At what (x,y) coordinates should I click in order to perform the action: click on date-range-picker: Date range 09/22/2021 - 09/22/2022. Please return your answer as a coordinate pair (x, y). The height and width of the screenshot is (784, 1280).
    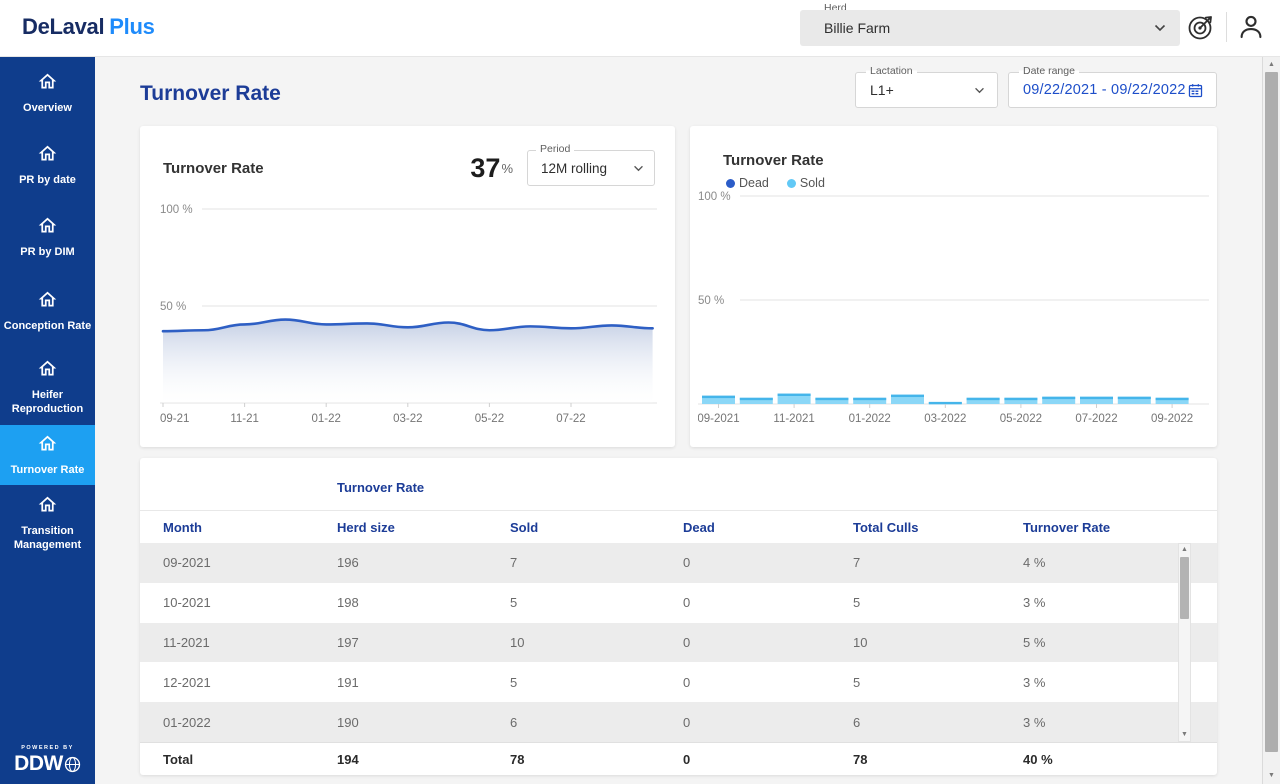
    Looking at the image, I should click on (1112, 86).